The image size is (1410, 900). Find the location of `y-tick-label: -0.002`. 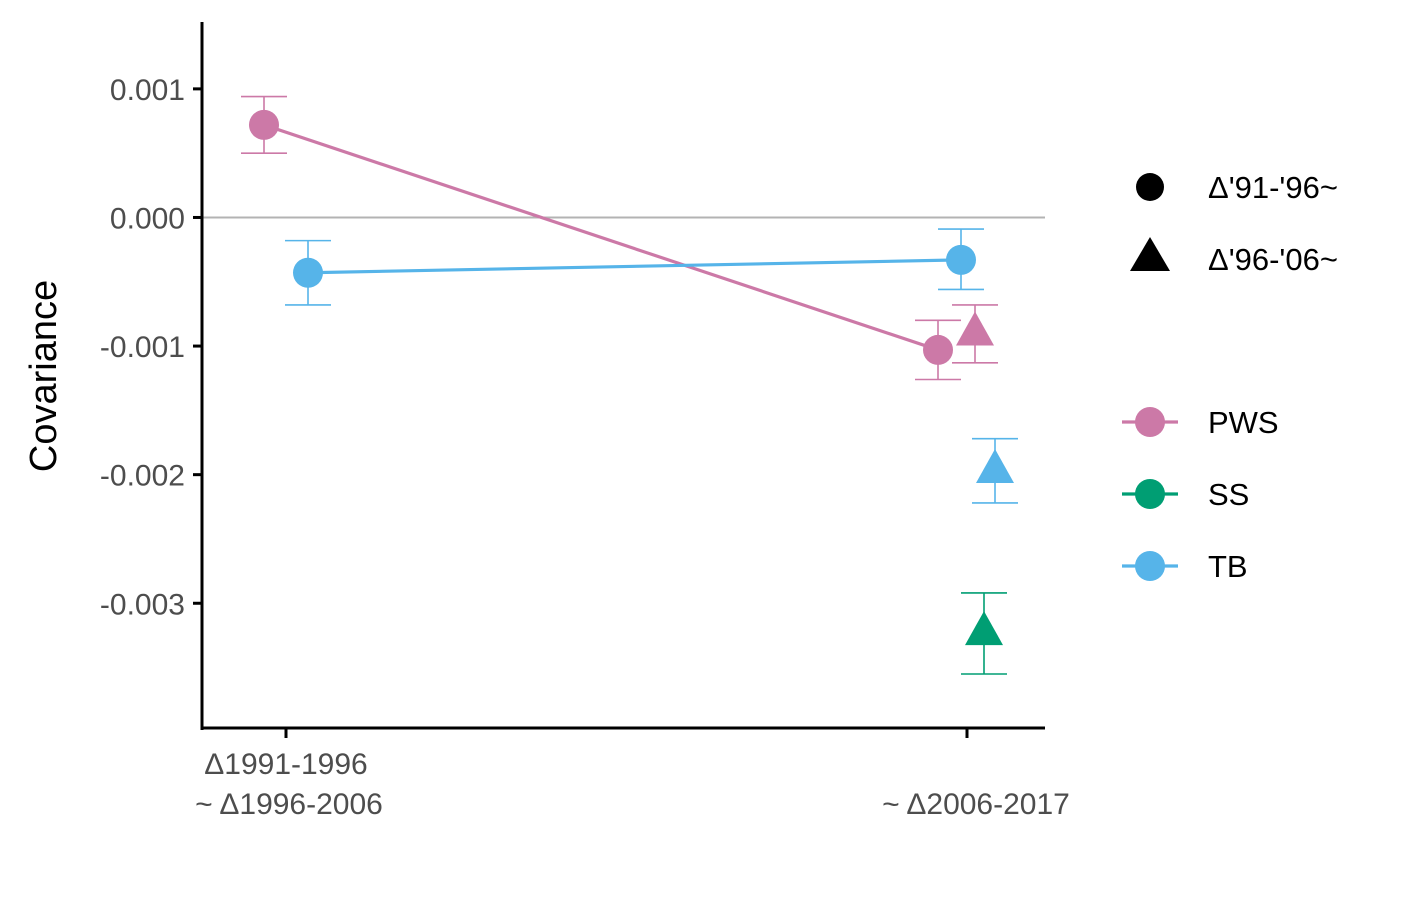

y-tick-label: -0.002 is located at coordinates (142, 476).